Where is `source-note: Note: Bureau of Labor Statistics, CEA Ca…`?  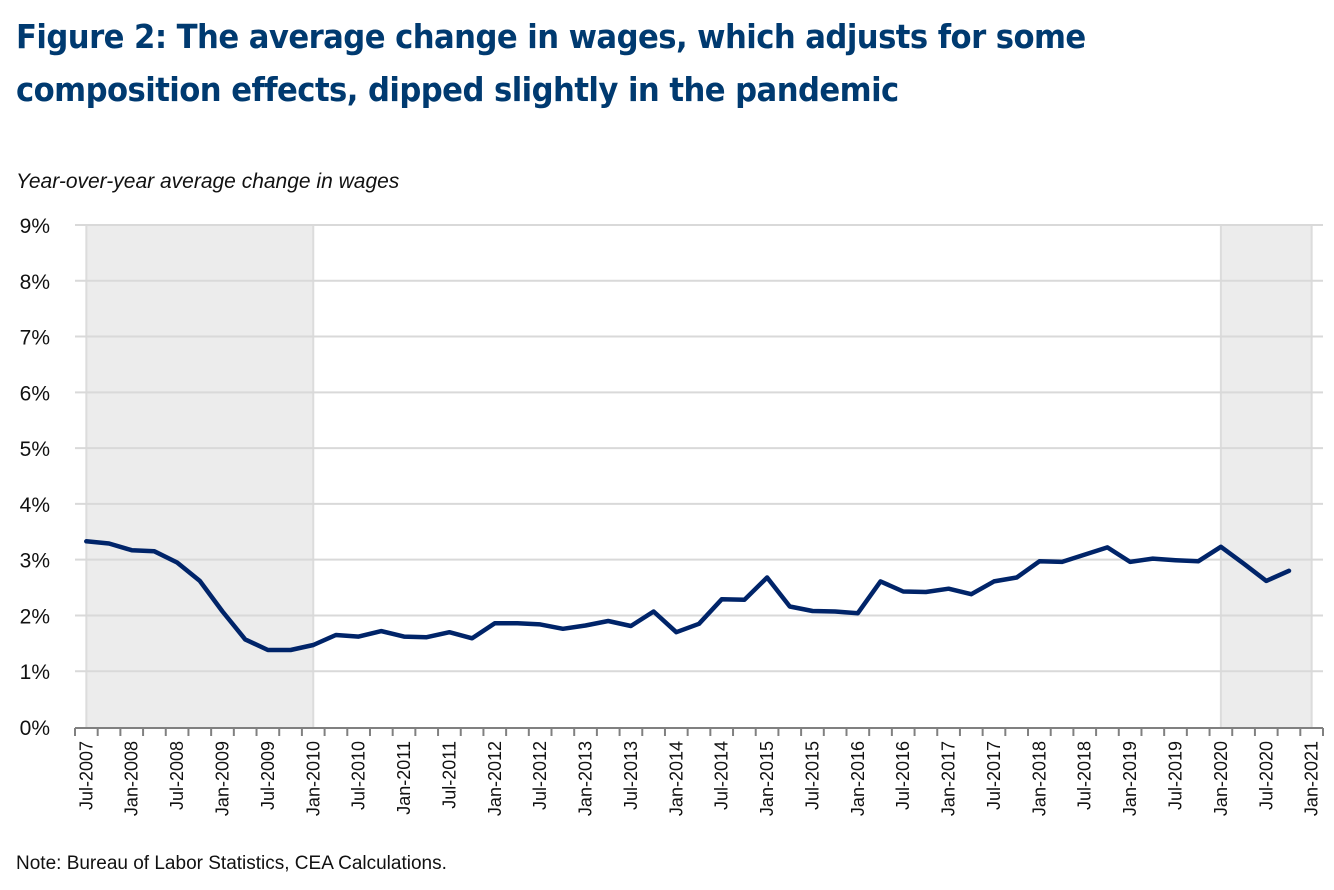
source-note: Note: Bureau of Labor Statistics, CEA Ca… is located at coordinates (231, 863).